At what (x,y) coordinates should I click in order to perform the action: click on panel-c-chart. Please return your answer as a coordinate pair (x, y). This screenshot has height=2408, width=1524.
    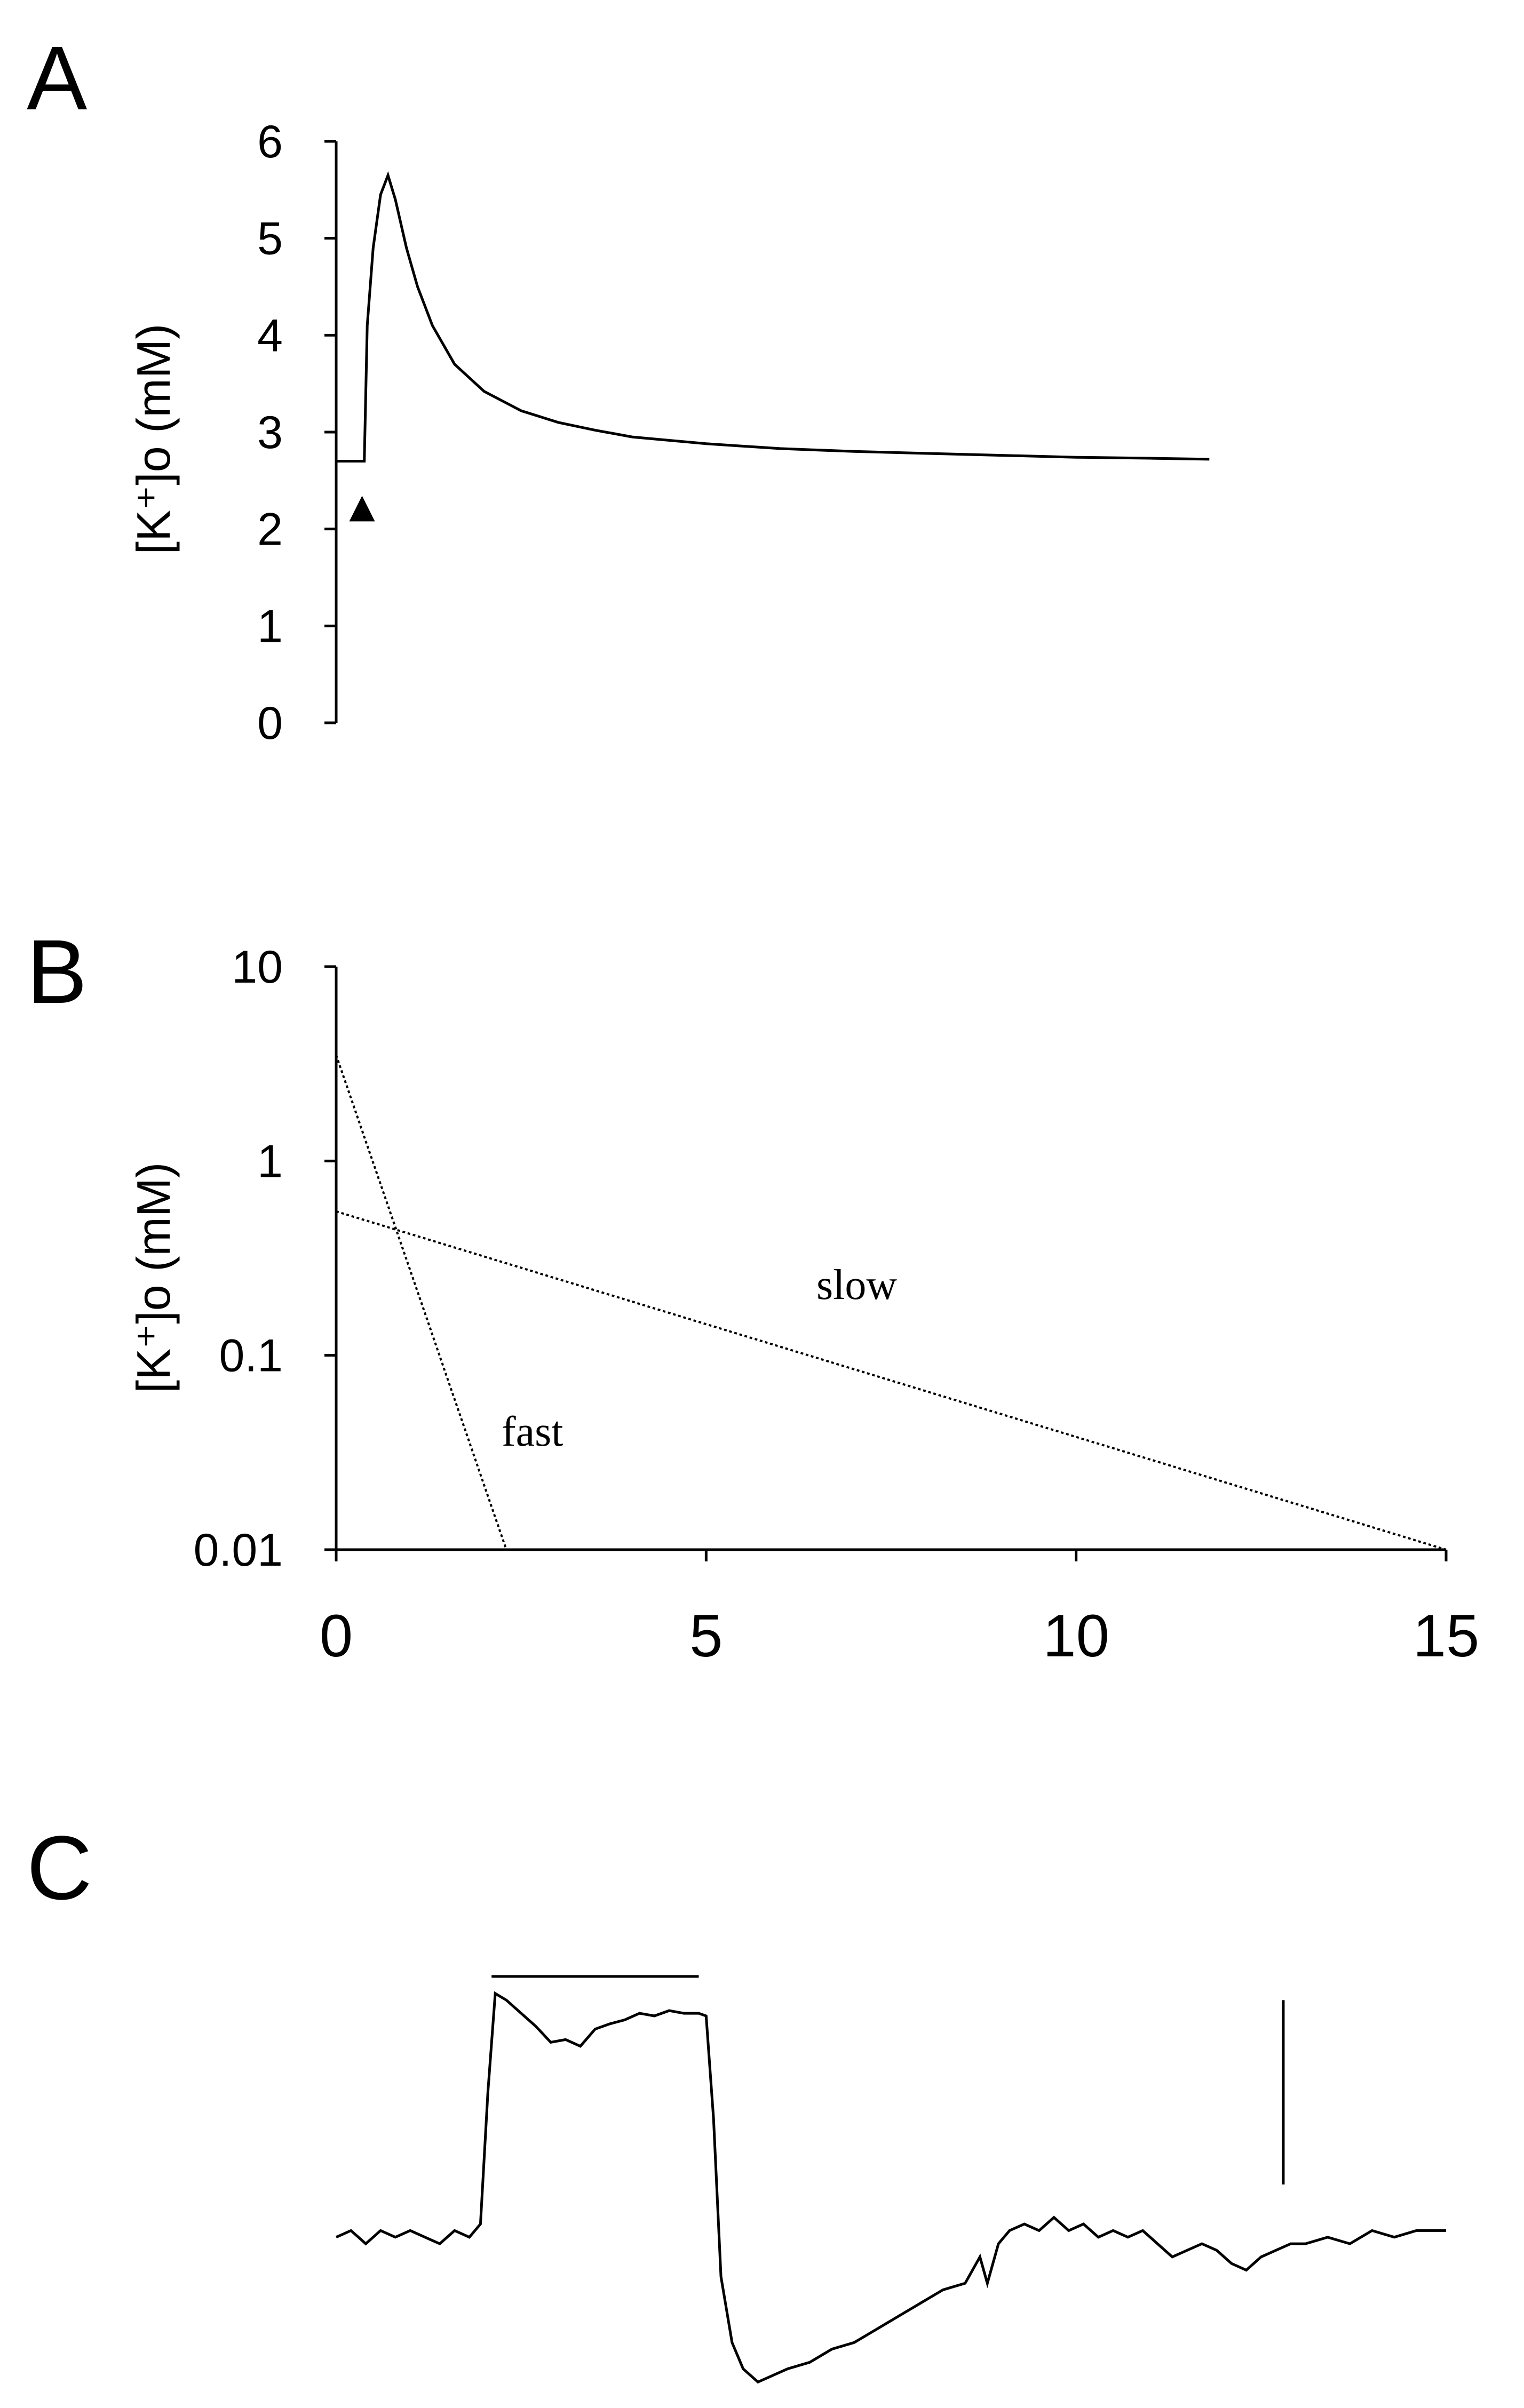
    Looking at the image, I should click on (890, 2179).